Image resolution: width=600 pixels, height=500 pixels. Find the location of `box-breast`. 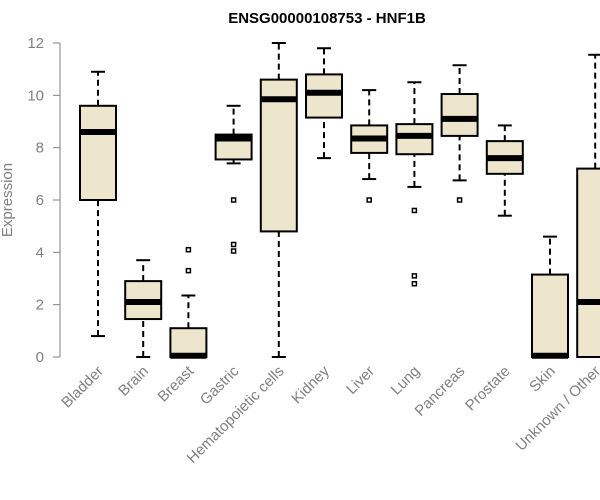

box-breast is located at coordinates (188, 302).